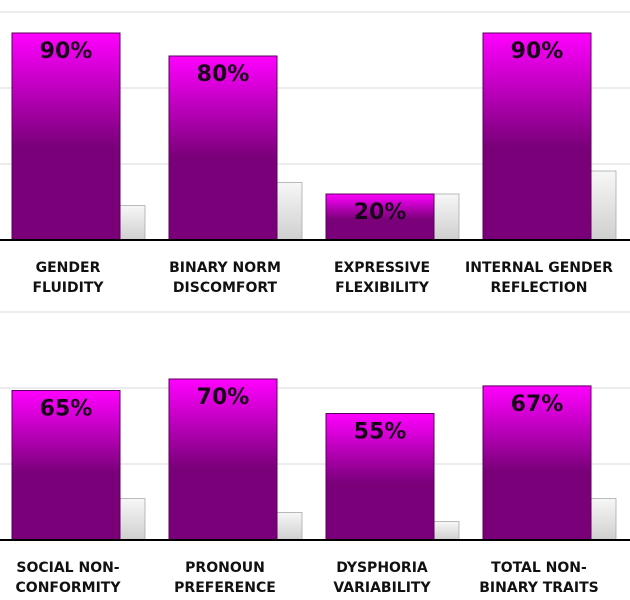 Image resolution: width=630 pixels, height=600 pixels. What do you see at coordinates (69, 578) in the screenshot?
I see `category-label: SOCIAL NON-CONFORMITY` at bounding box center [69, 578].